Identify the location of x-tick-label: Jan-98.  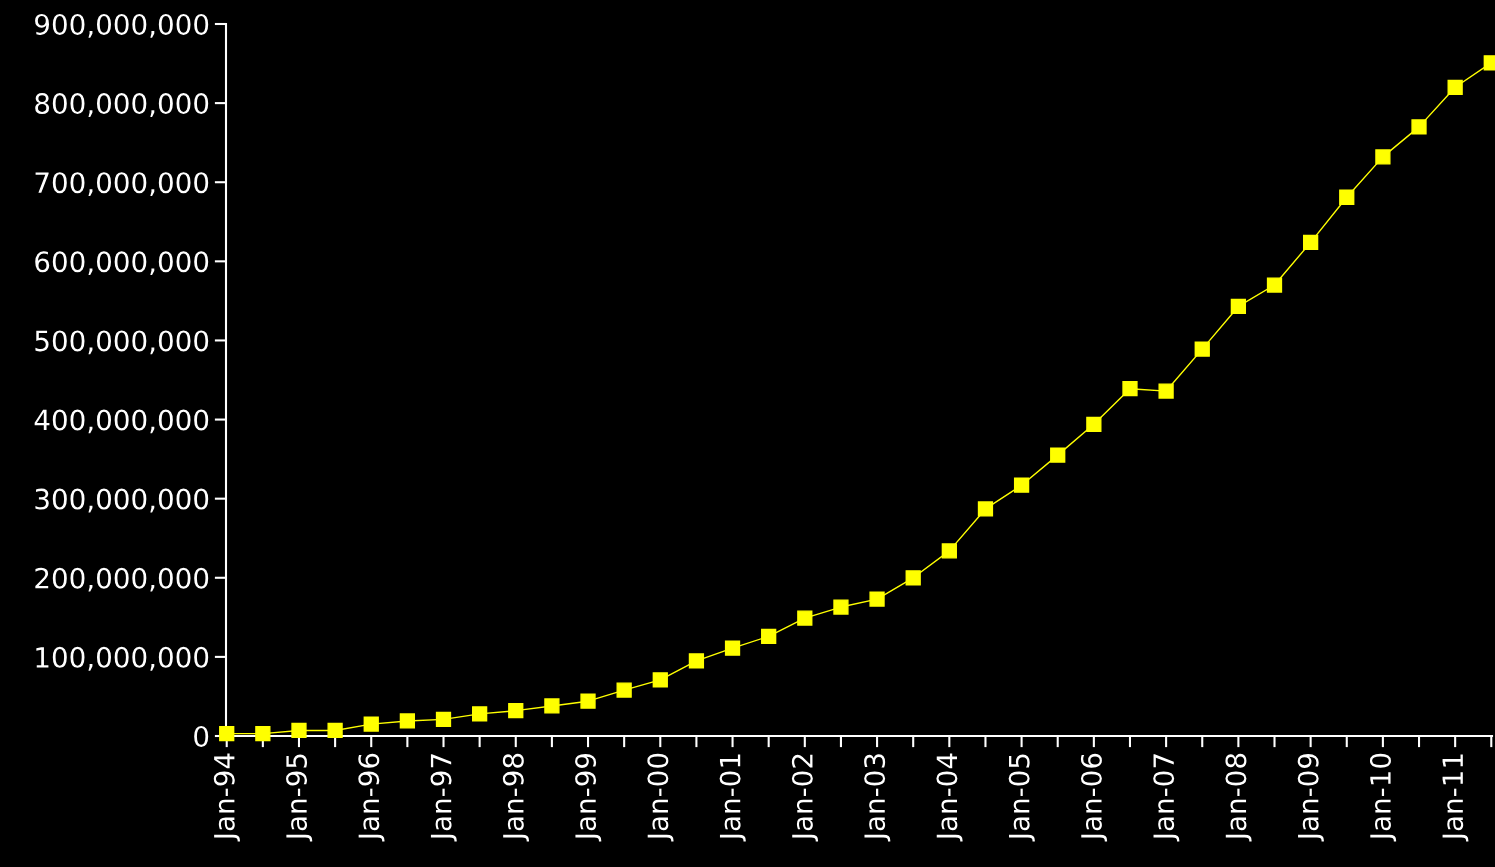
(515, 797).